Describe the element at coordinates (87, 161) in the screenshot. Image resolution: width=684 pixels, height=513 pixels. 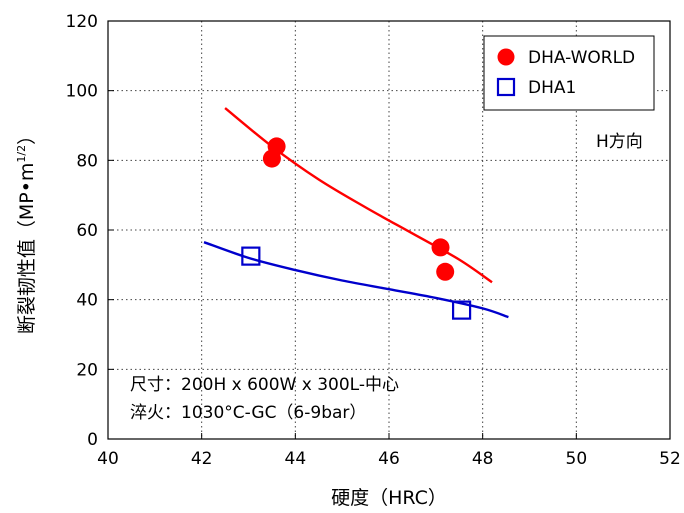
I see `y-tick-label: 80` at that location.